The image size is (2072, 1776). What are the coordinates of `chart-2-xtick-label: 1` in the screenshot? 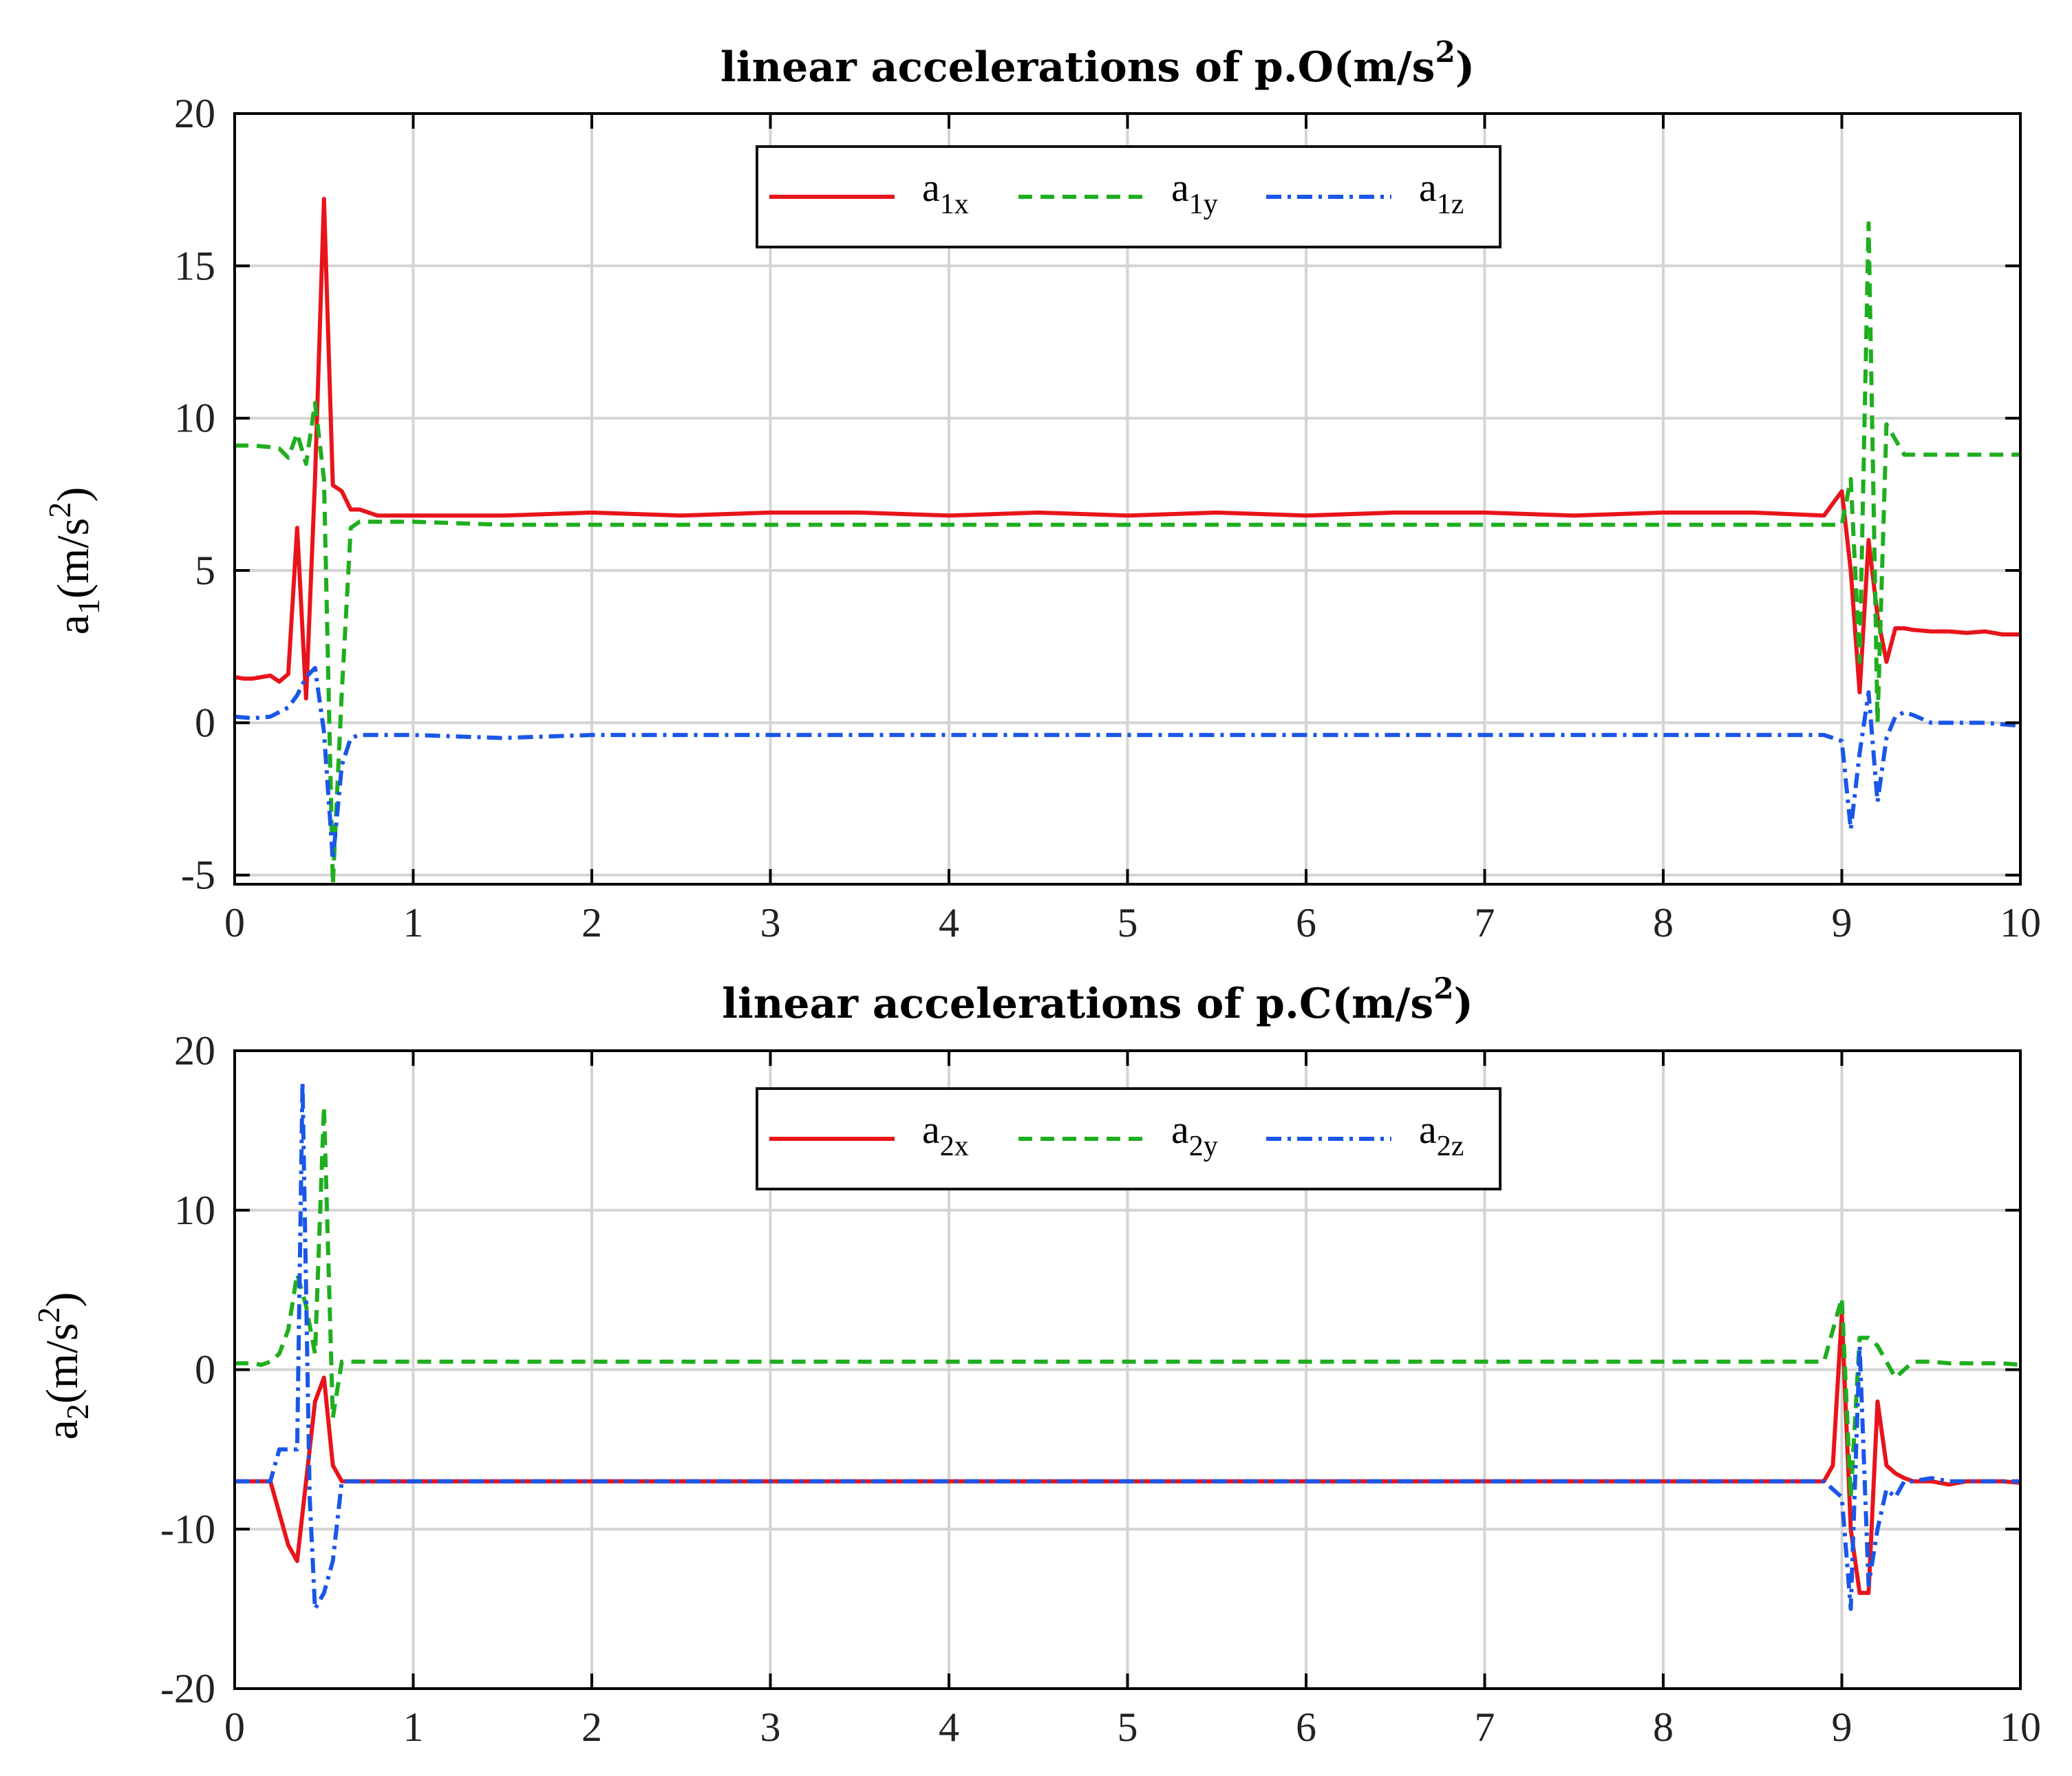 It's located at (413, 1727).